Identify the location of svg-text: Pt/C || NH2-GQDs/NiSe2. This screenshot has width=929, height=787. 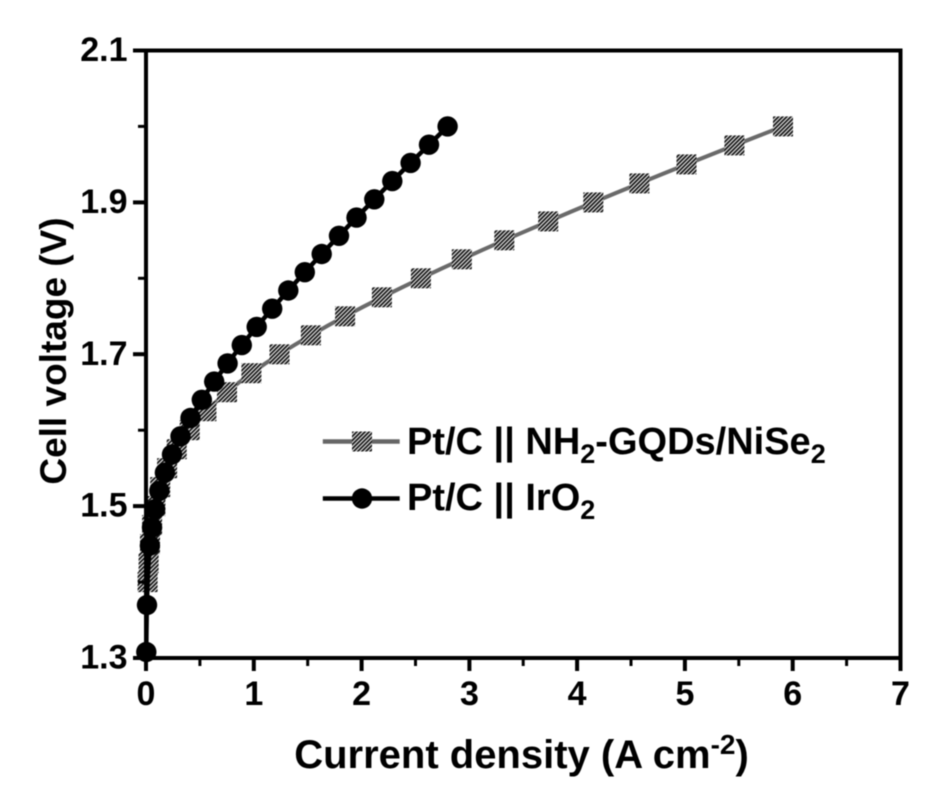
(616, 445).